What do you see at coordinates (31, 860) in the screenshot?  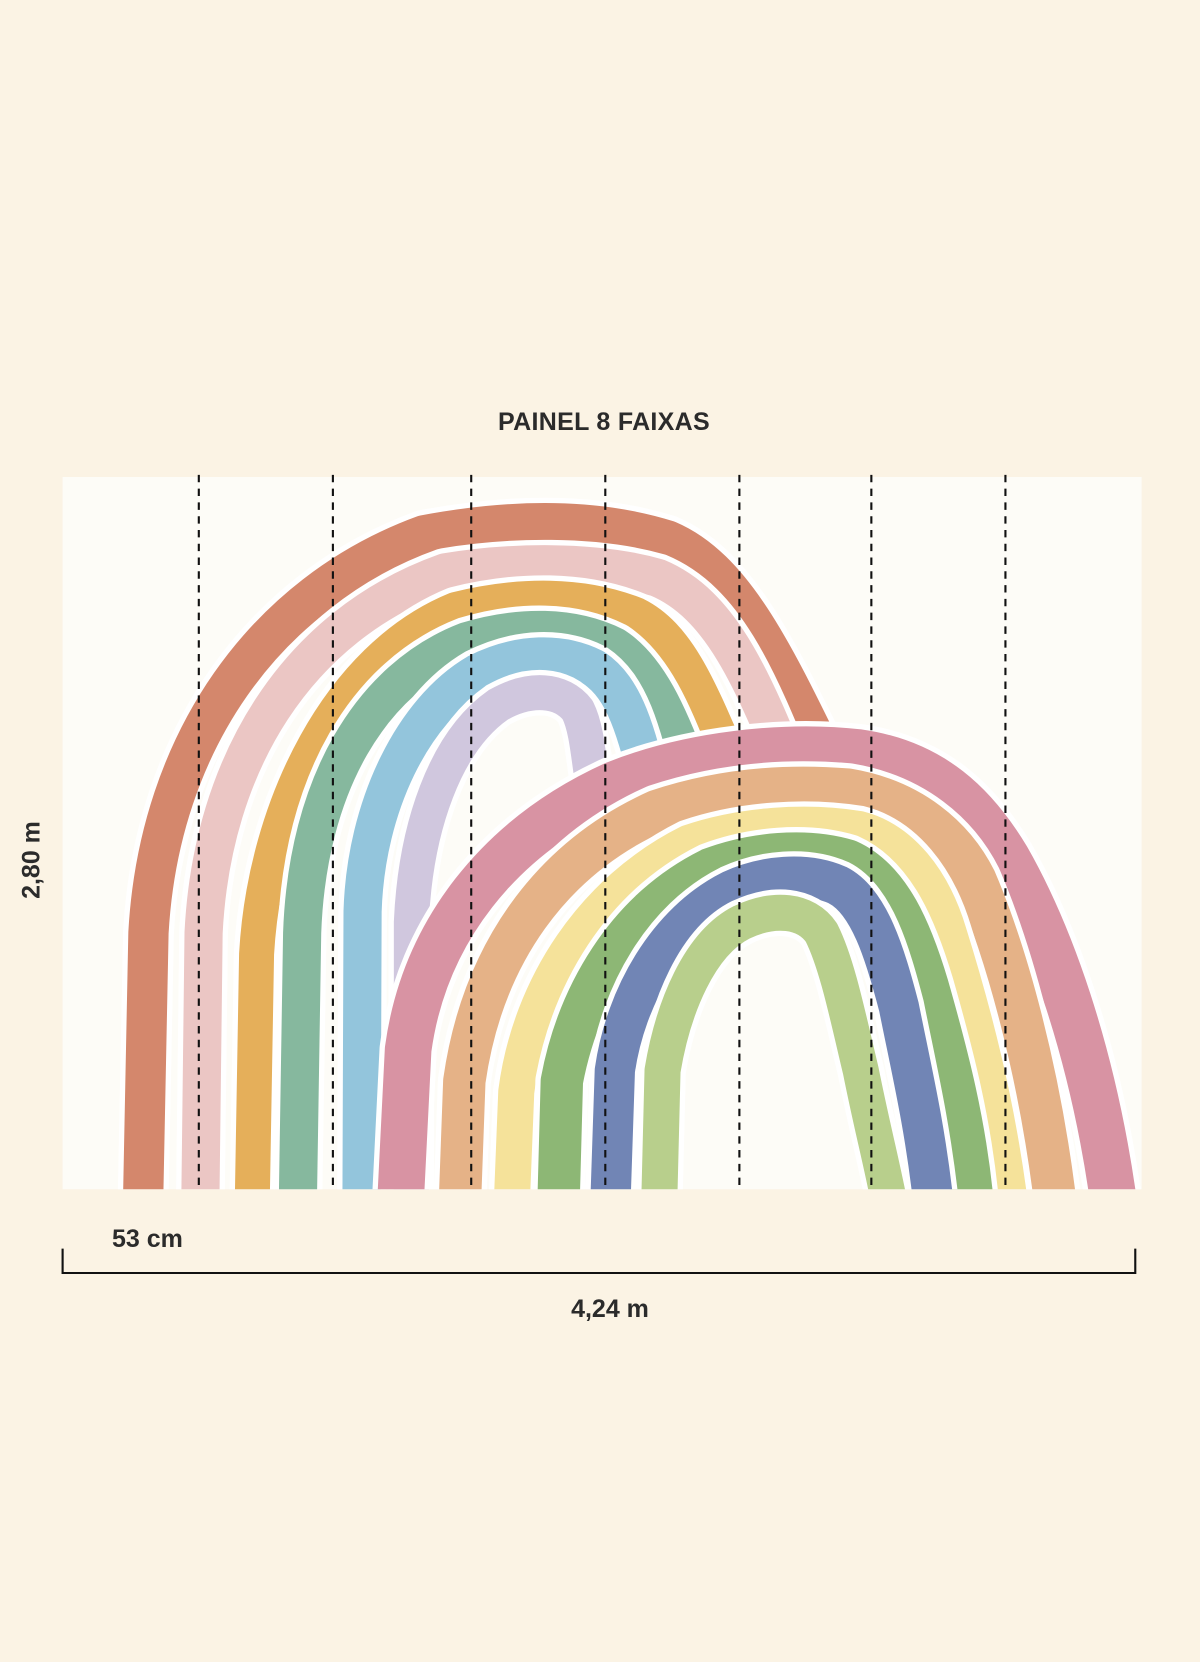 I see `height-dimension-label: 2,80 m` at bounding box center [31, 860].